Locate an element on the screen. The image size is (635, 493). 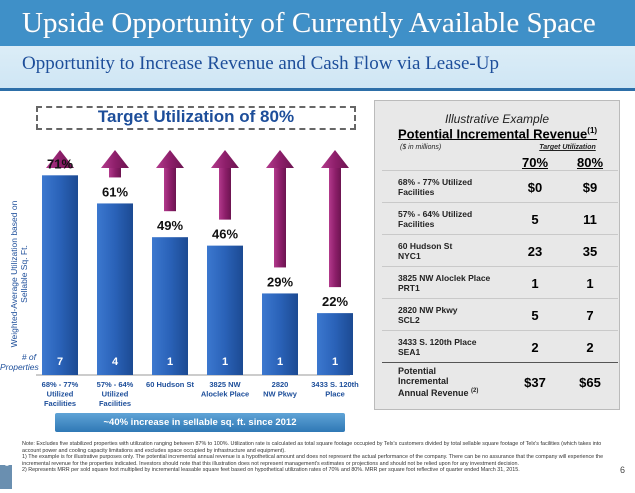
table-row: 3433 S. 120th Place SEA1 2 2 is located at coordinates (500, 346).